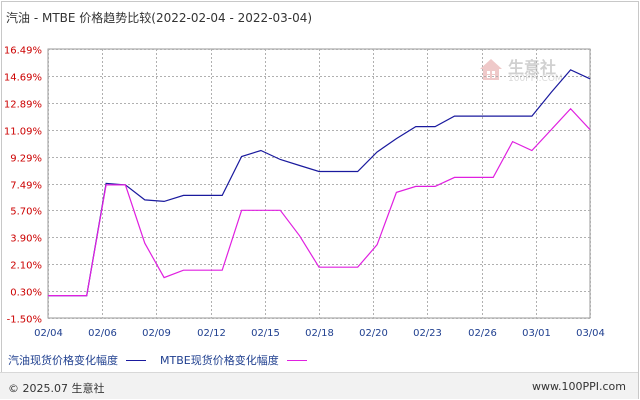  Describe the element at coordinates (265, 333) in the screenshot. I see `x-tick-label: 02/15` at that location.